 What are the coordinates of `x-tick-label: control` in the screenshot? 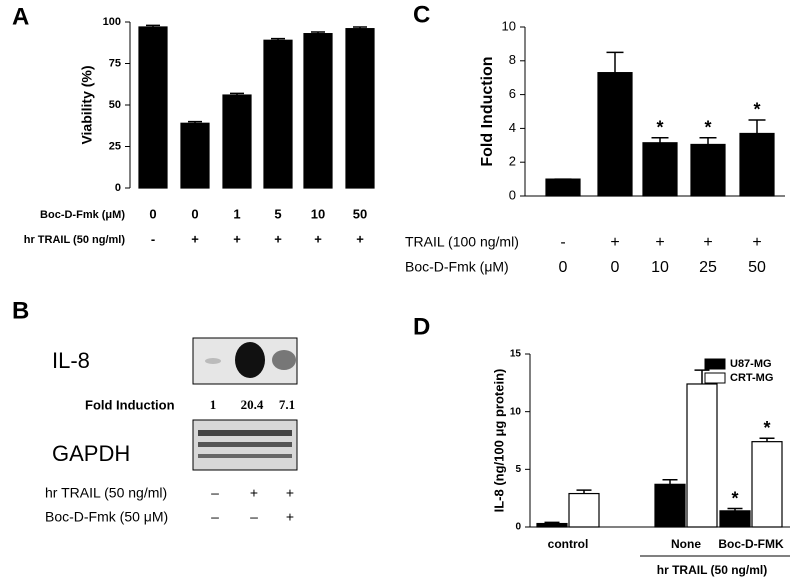 It's located at (568, 544).